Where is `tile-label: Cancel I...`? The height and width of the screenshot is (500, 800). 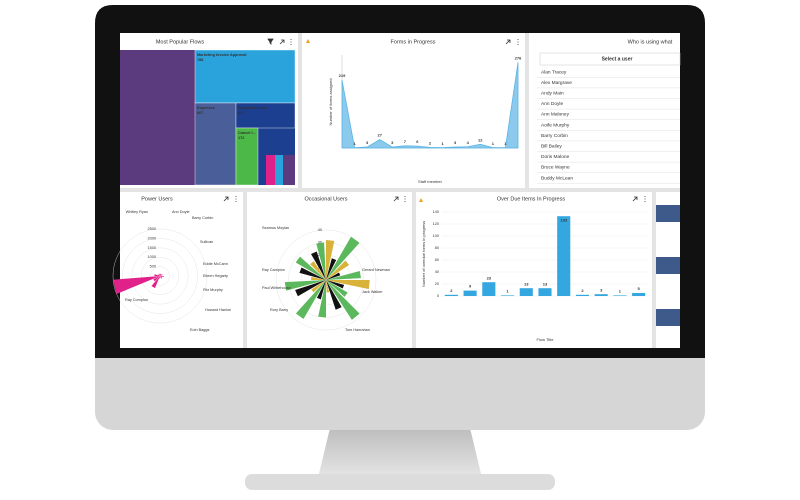 tile-label: Cancel I... is located at coordinates (247, 133).